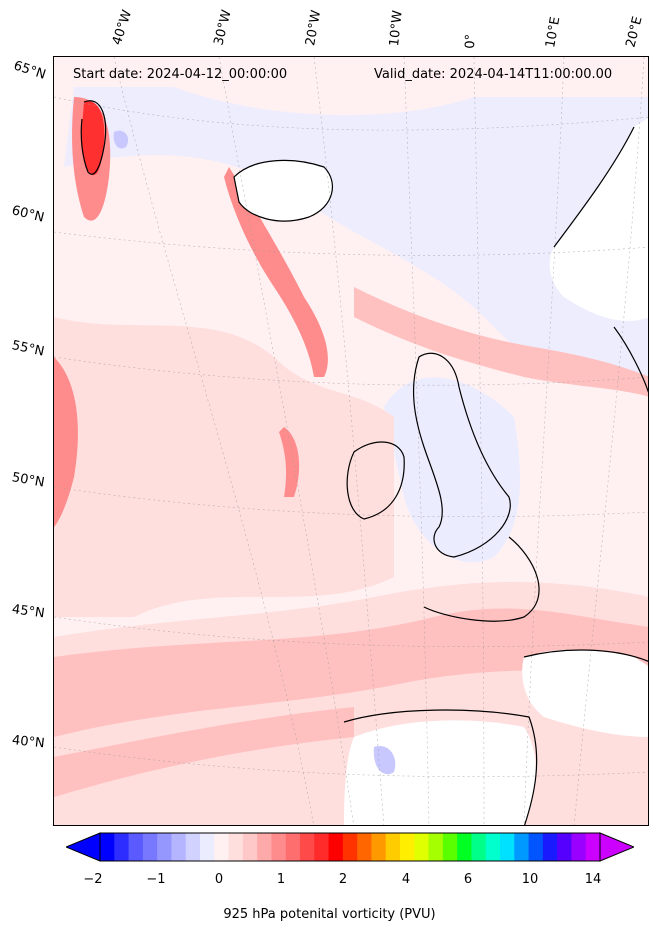  What do you see at coordinates (616, 847) in the screenshot?
I see `colorbar-over-arrow` at bounding box center [616, 847].